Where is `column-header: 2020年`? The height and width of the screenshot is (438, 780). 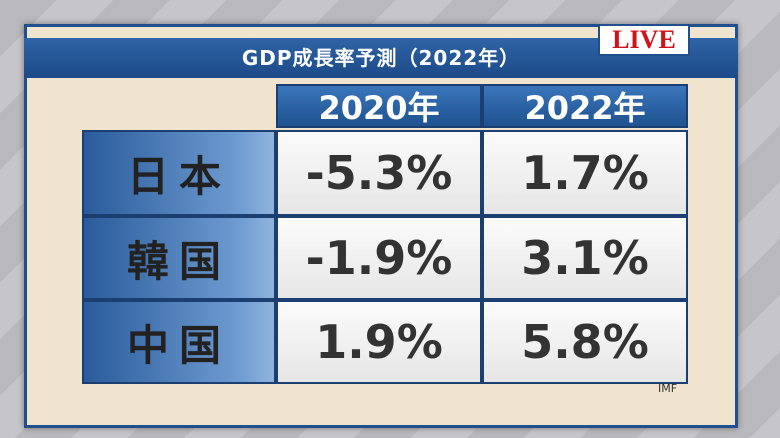 column-header: 2020年 is located at coordinates (379, 106).